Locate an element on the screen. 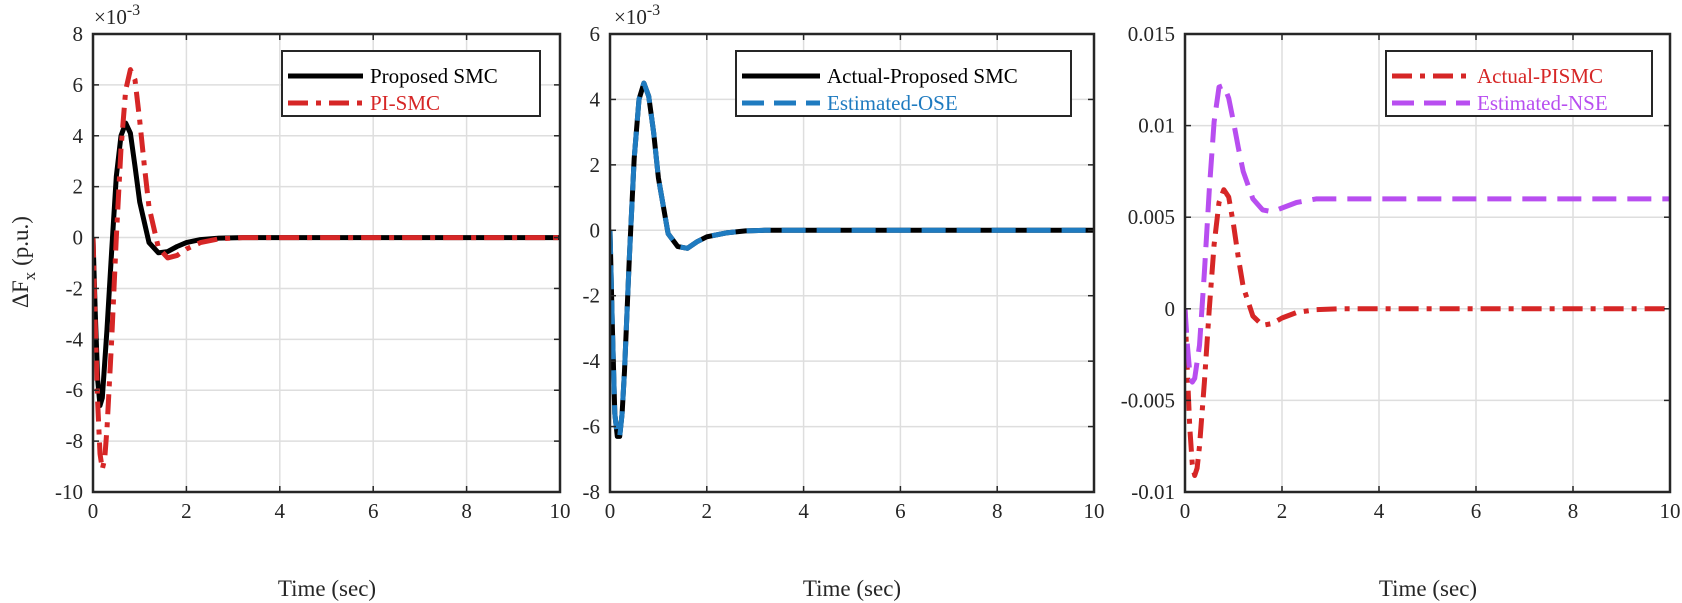  y-tick-label: -0.01 is located at coordinates (1153, 492).